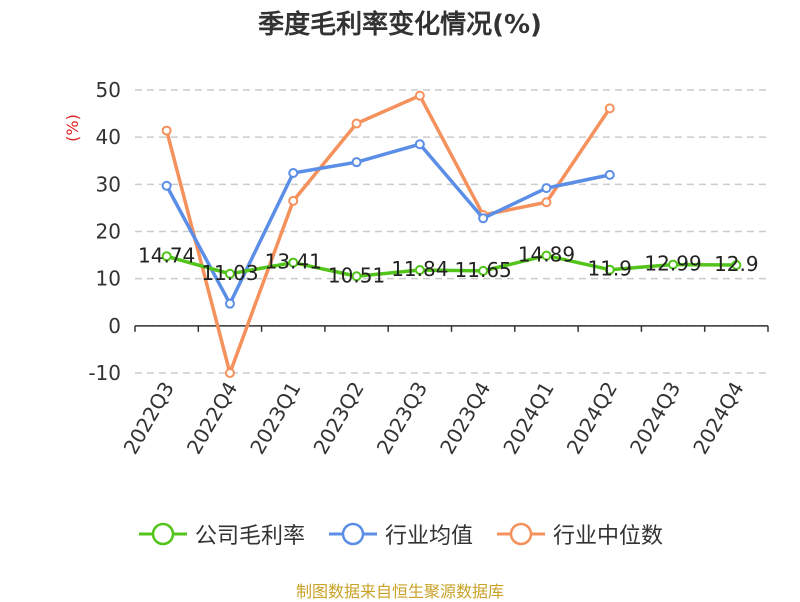 This screenshot has width=800, height=602. I want to click on y-tick-label: 30, so click(108, 184).